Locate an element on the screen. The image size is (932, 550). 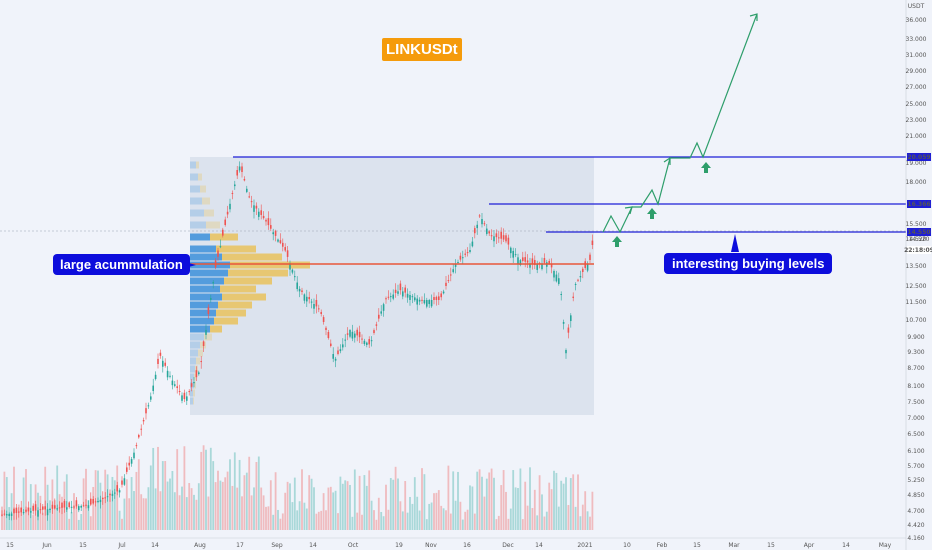
profile-bar-down is located at coordinates (206, 201).